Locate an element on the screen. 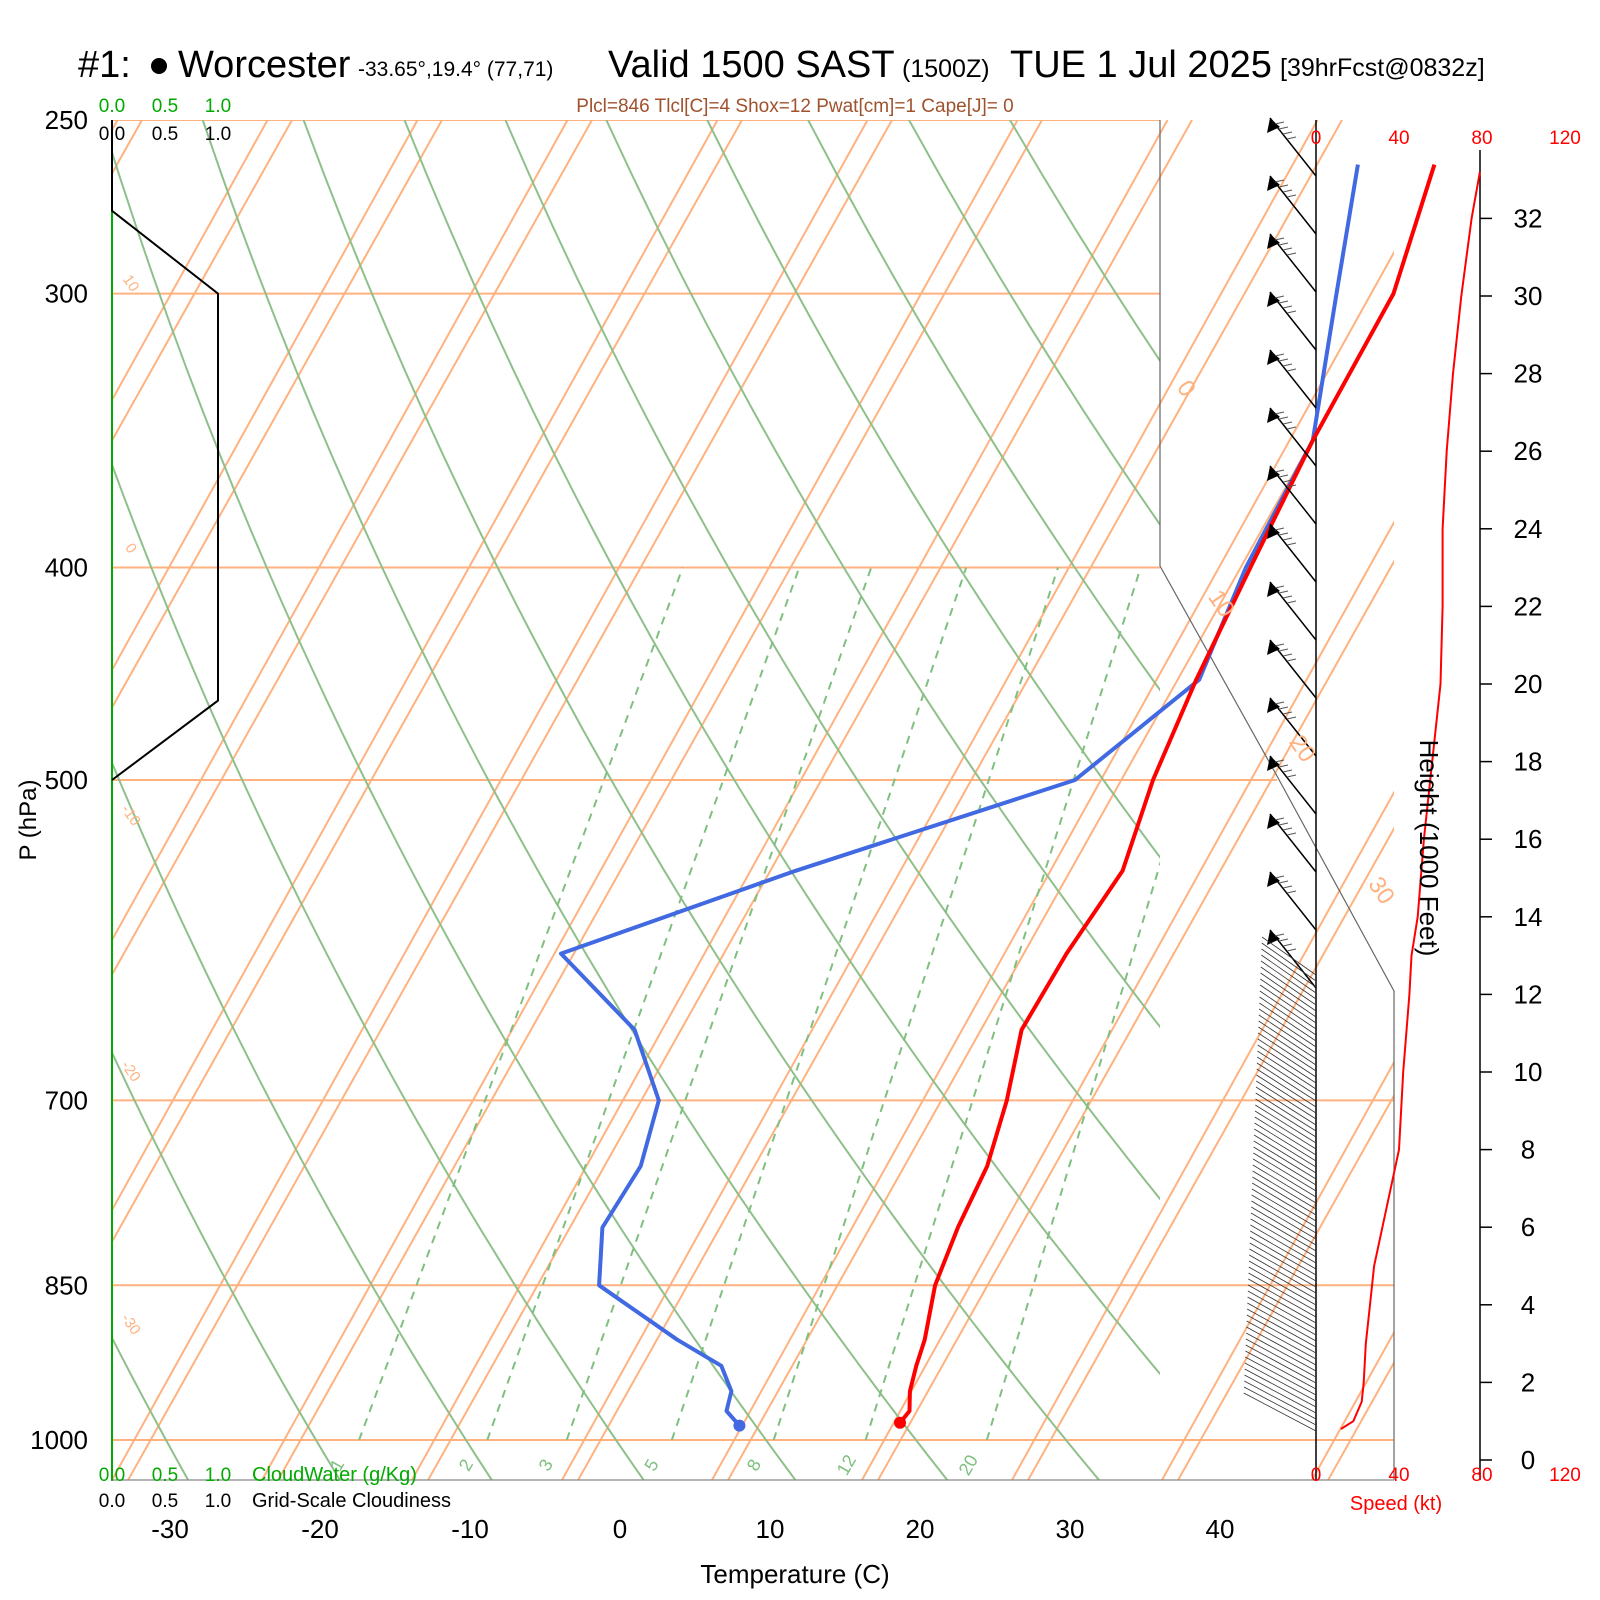  height-tick-label: 4 is located at coordinates (1528, 1305).